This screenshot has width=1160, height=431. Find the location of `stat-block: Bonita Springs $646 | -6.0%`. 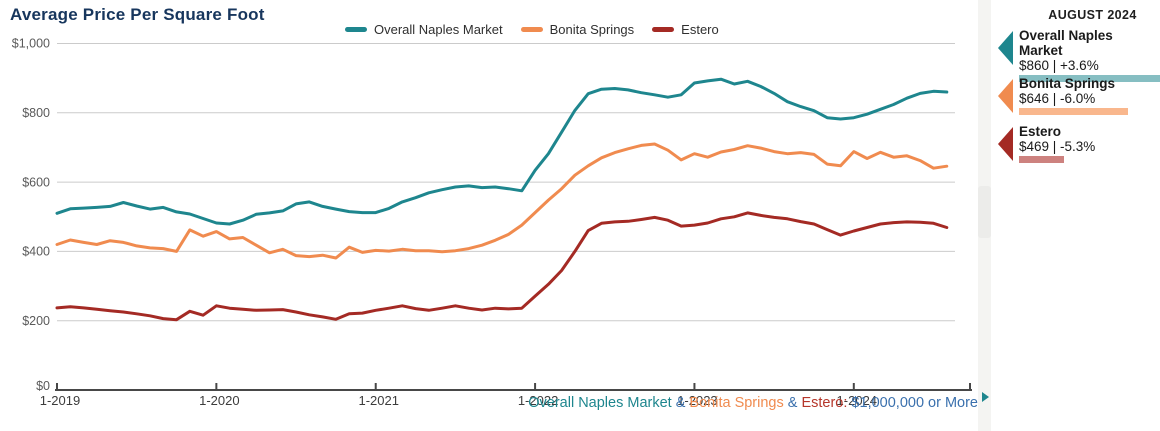

stat-block: Bonita Springs $646 | -6.0% is located at coordinates (1079, 99).